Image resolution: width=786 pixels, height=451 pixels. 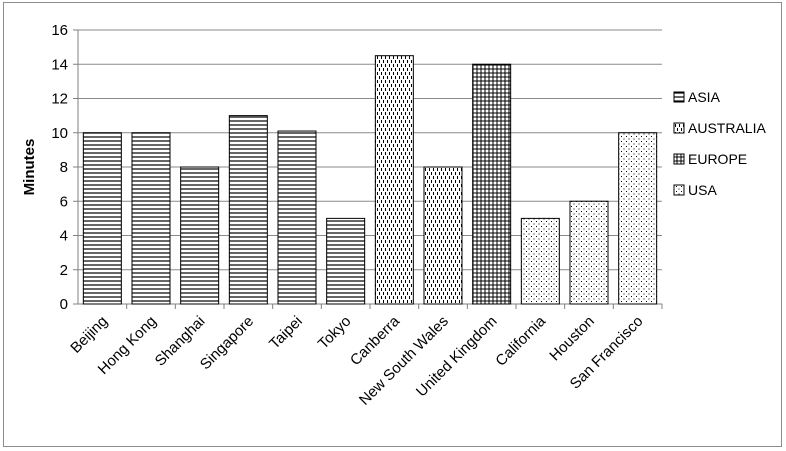 I want to click on legend-swatch-usa, so click(x=679, y=190).